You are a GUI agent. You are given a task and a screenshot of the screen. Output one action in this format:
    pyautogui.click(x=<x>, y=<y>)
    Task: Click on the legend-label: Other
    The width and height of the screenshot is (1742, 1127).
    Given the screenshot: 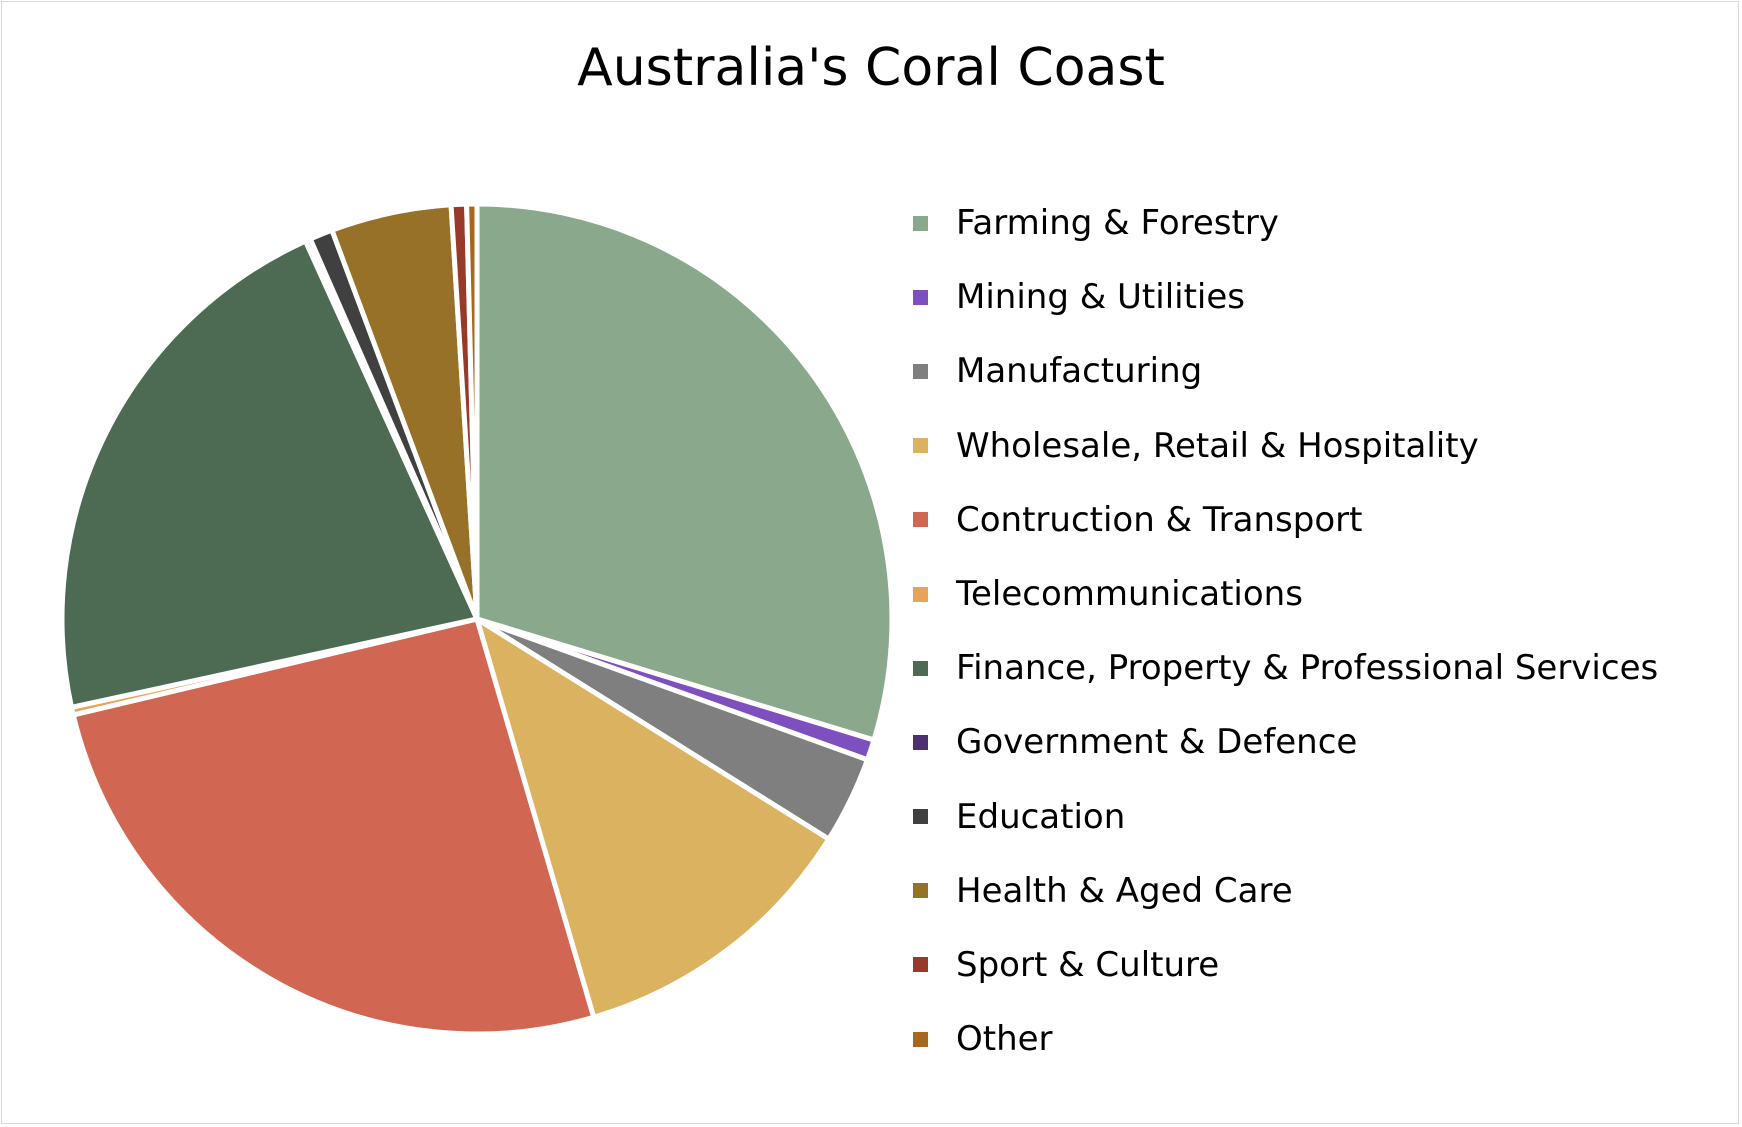 What is the action you would take?
    pyautogui.click(x=1004, y=1039)
    